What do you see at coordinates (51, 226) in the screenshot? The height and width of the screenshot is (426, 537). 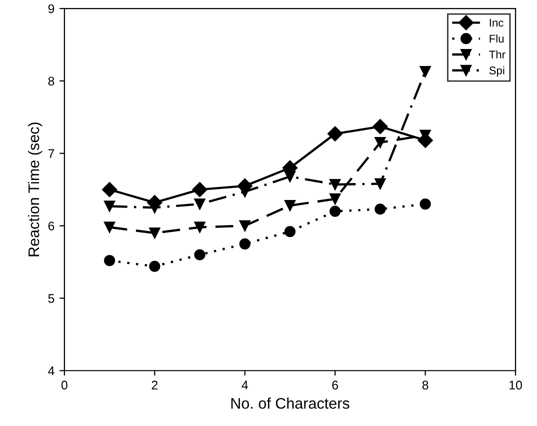 I see `y-tick-label: 6` at bounding box center [51, 226].